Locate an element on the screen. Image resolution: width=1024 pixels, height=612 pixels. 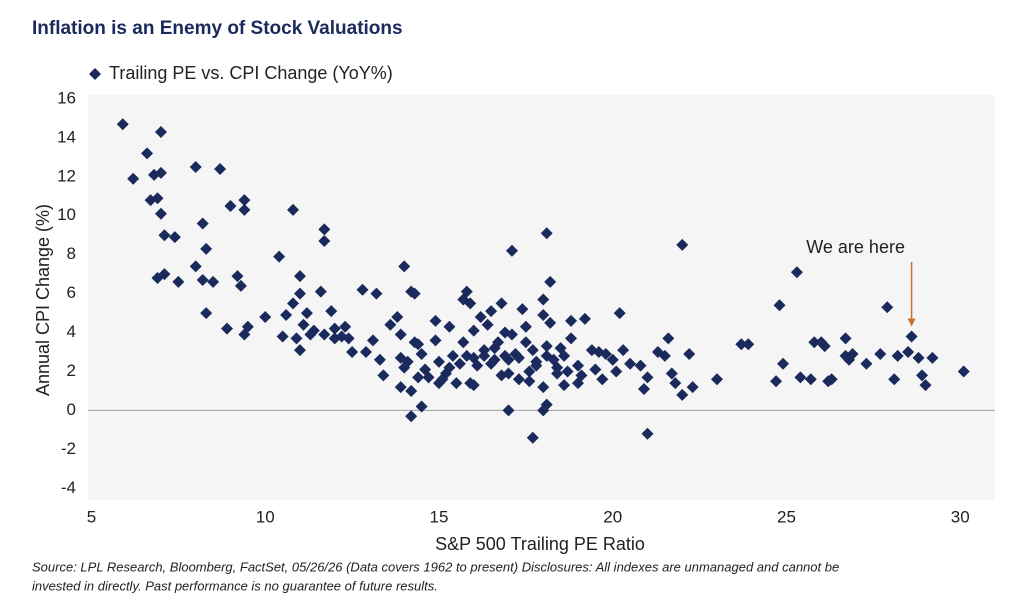
x-tick-label: 25 is located at coordinates (786, 516).